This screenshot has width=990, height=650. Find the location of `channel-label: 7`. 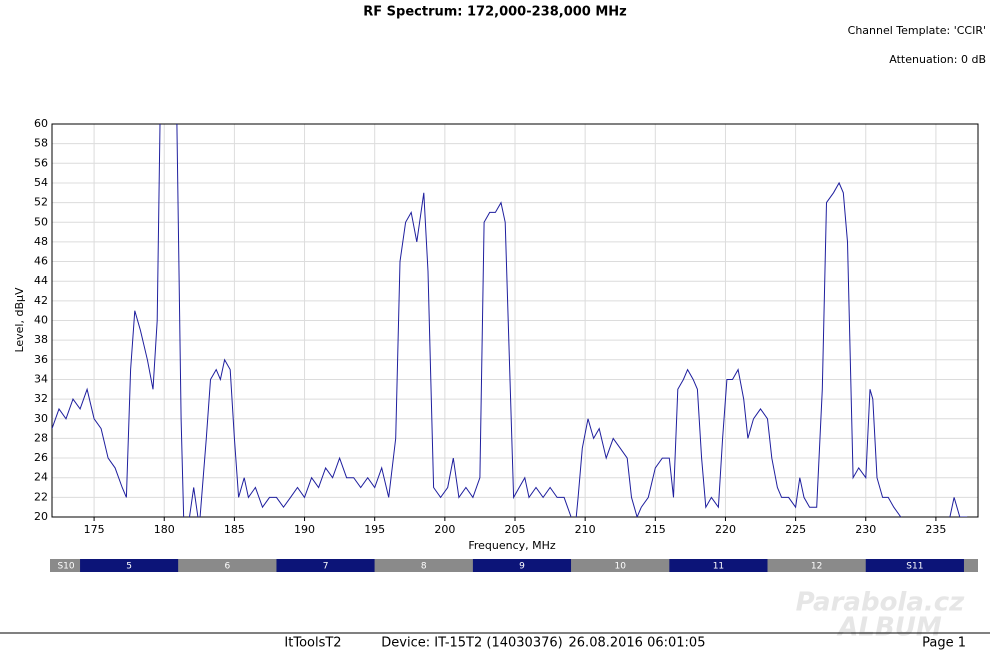

channel-label: 7 is located at coordinates (326, 567).